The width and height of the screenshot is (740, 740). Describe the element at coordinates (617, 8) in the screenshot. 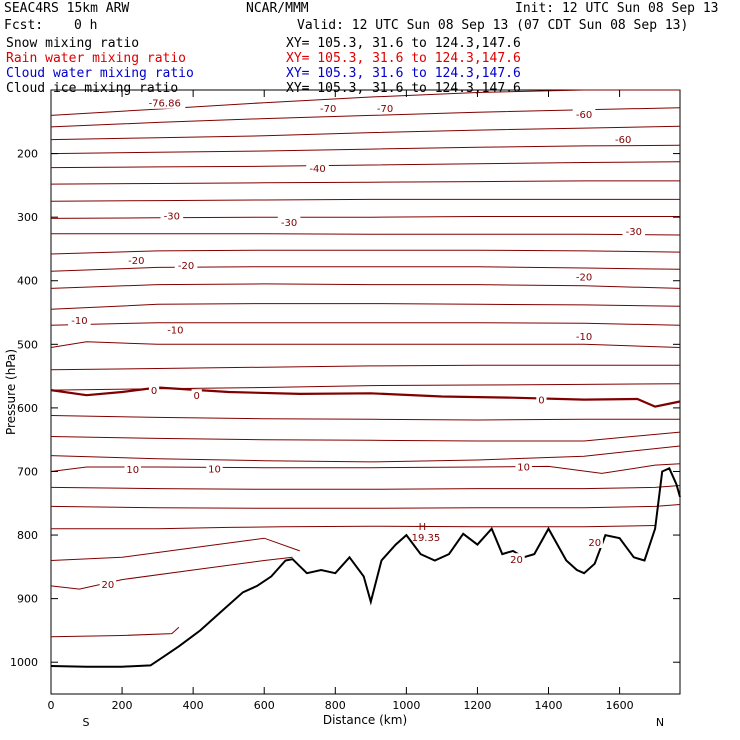

I see `init-time: Init: 12 UTC Sun 08 Sep 13` at that location.